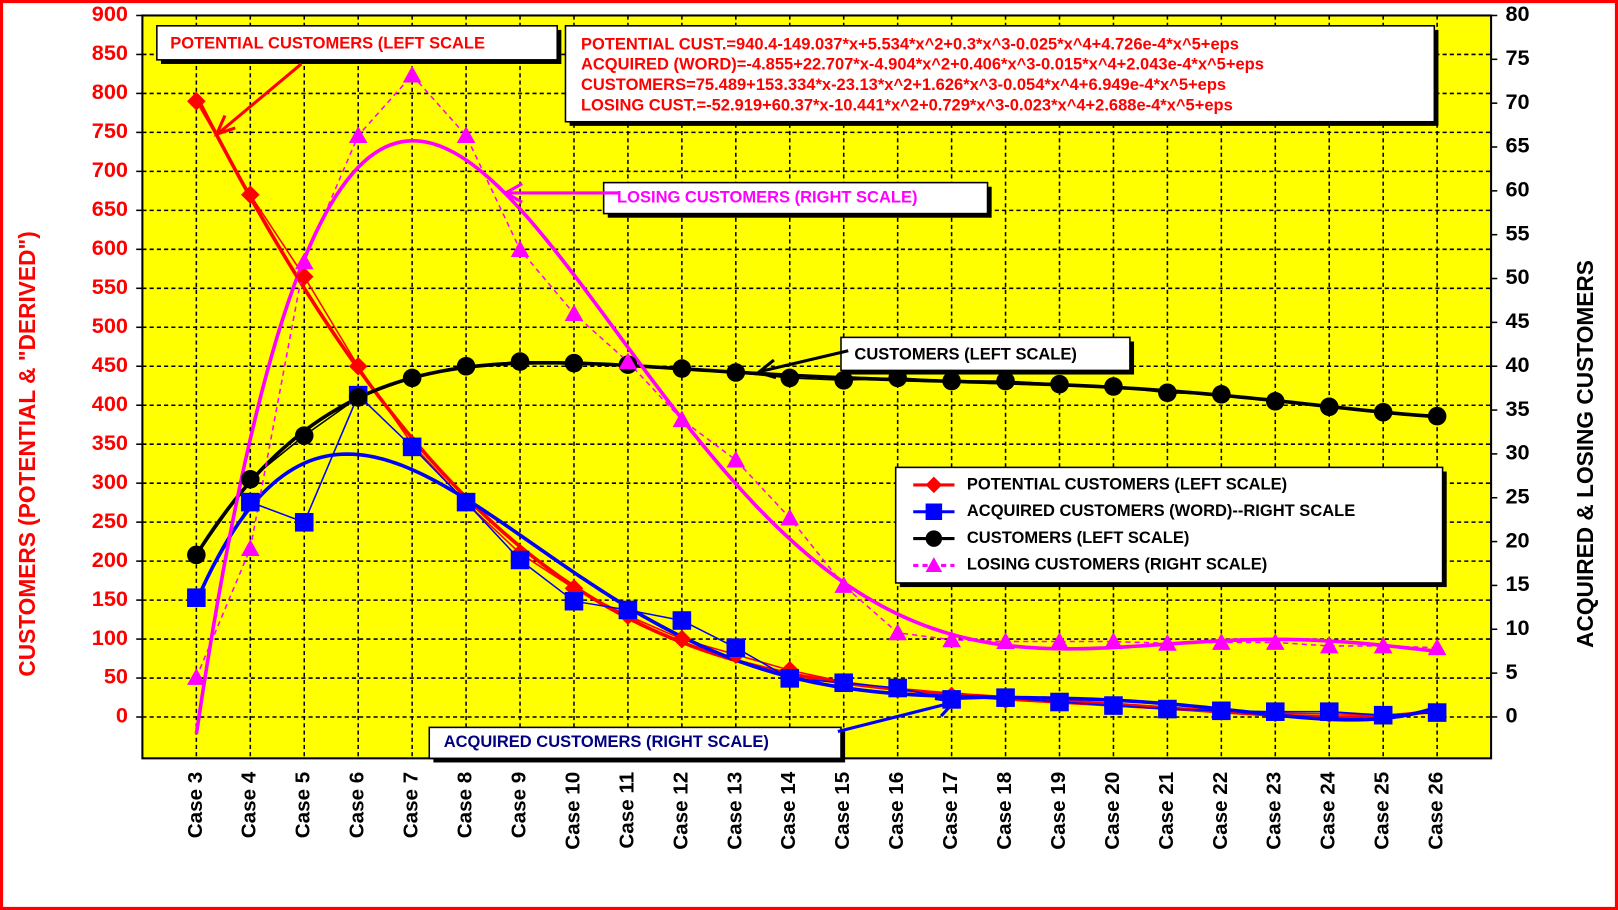 Image resolution: width=1618 pixels, height=910 pixels. What do you see at coordinates (249, 804) in the screenshot?
I see `x-tick-label: Case 4` at bounding box center [249, 804].